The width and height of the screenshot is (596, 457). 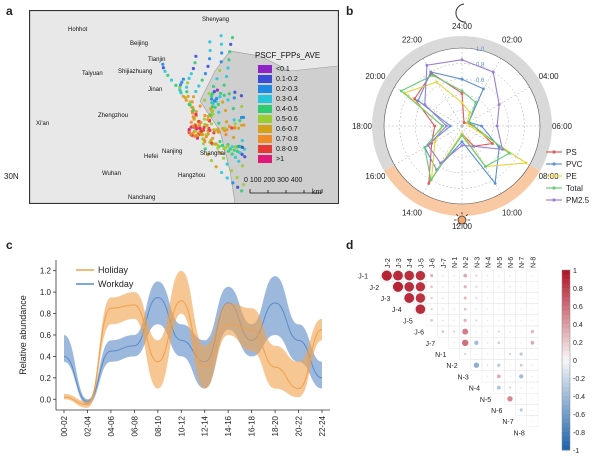 What do you see at coordinates (299, 425) in the screenshot?
I see `x-tick-label: 20-22` at bounding box center [299, 425].